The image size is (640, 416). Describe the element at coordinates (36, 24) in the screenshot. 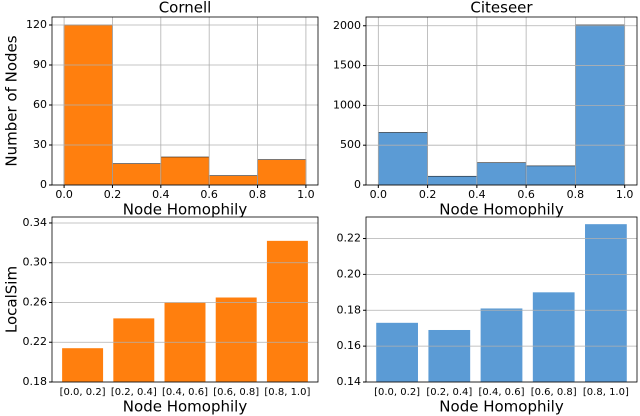

I see `y-tick-label: 120` at that location.